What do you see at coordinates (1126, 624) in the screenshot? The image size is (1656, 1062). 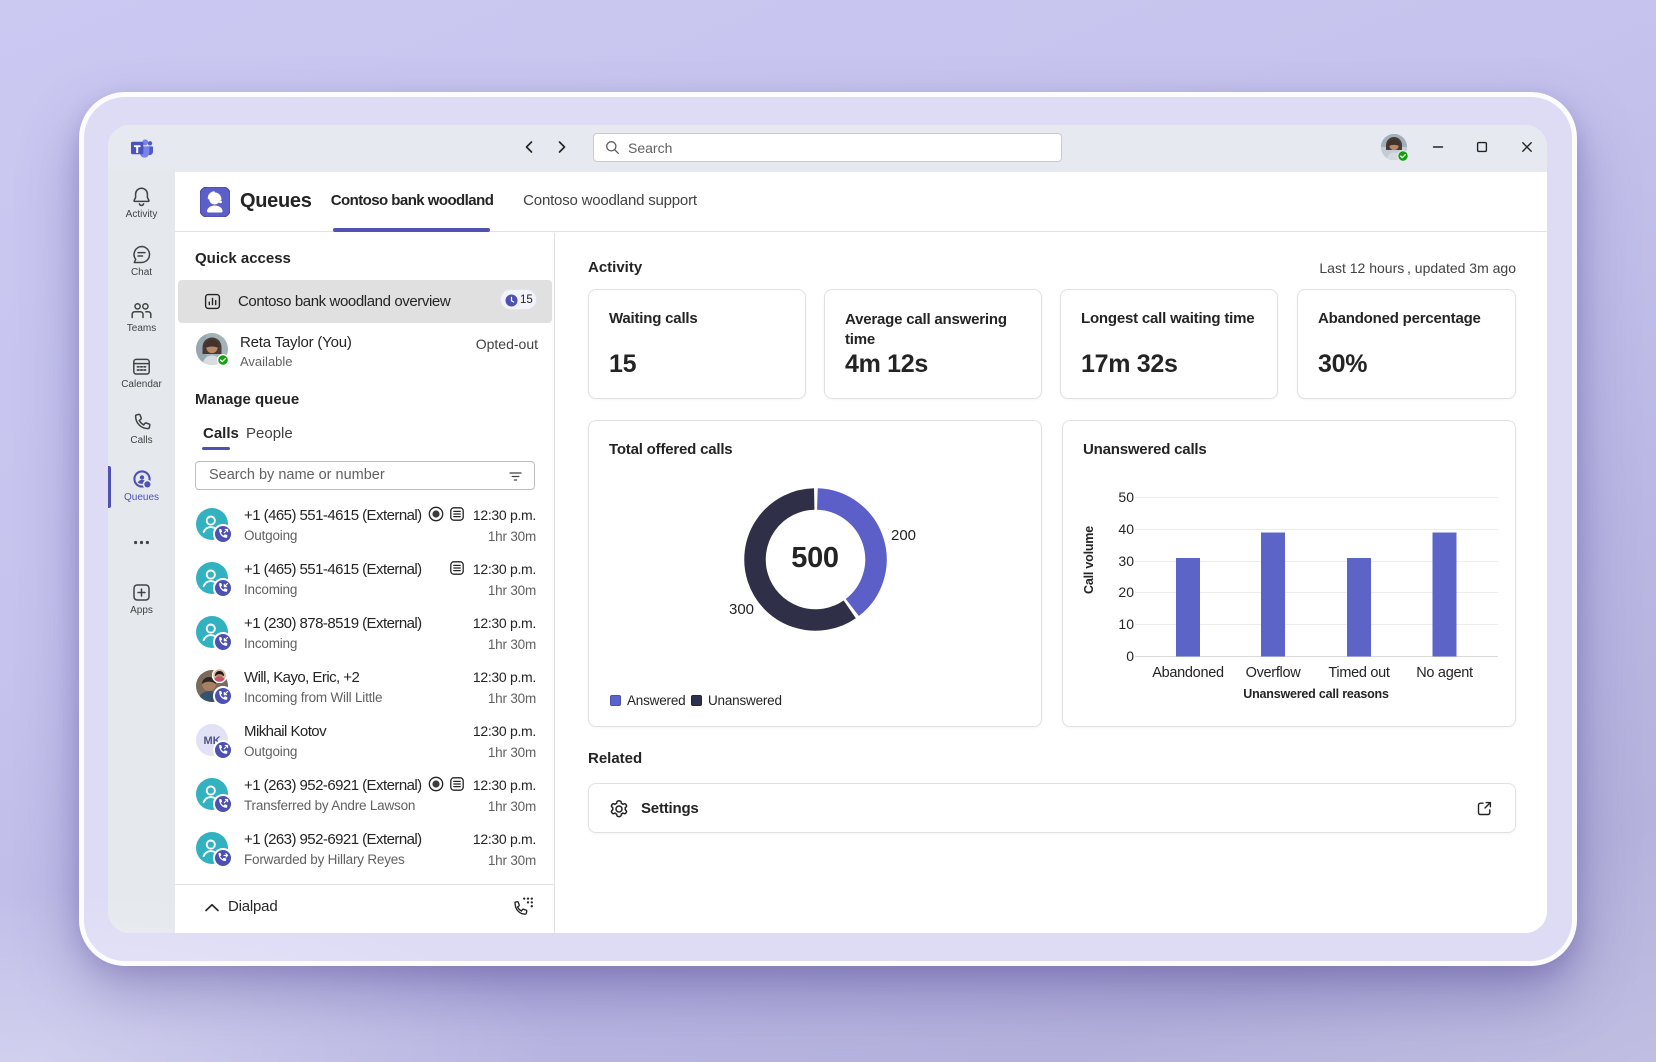 I see `svg-text: 10` at bounding box center [1126, 624].